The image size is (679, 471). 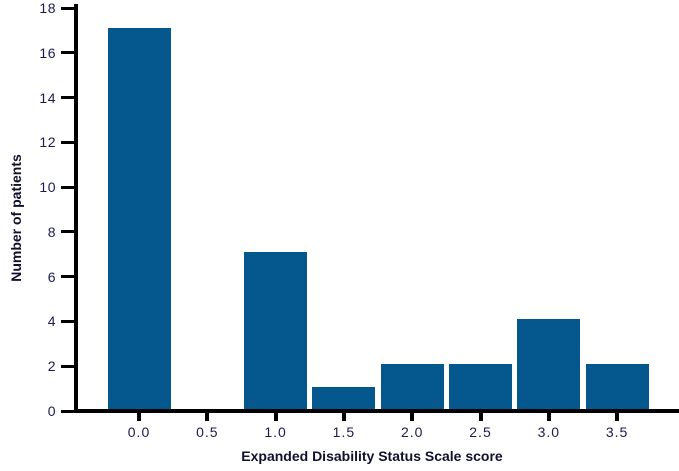 I want to click on x-axis-title: Expanded Disability Status Scale score, so click(x=372, y=456).